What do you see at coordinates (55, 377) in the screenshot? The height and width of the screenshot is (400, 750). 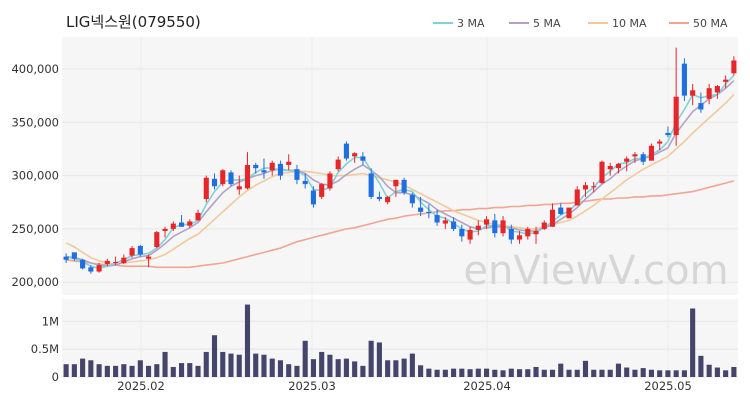 I see `volume-tick-label: 0` at bounding box center [55, 377].